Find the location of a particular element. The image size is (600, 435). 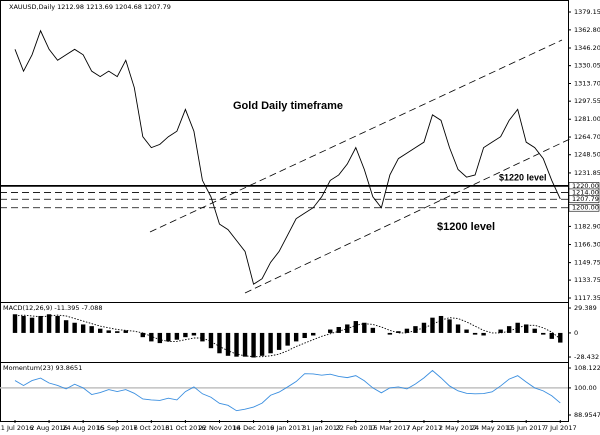

x-tick-label: 7 Apr 2017 is located at coordinates (424, 428).